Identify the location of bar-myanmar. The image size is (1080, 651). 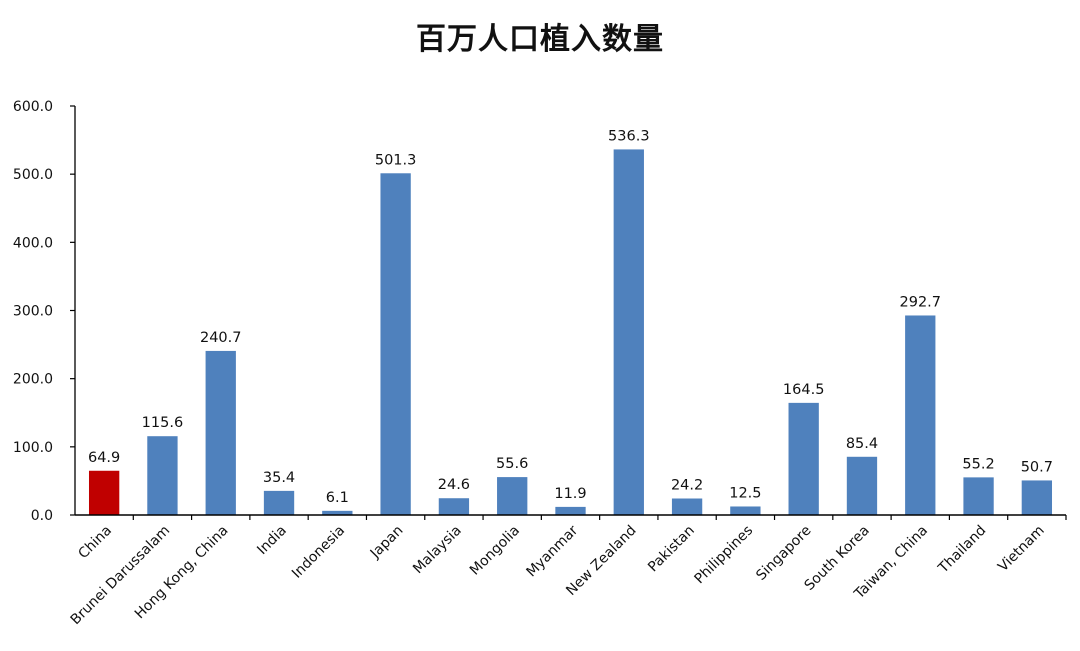
(570, 510).